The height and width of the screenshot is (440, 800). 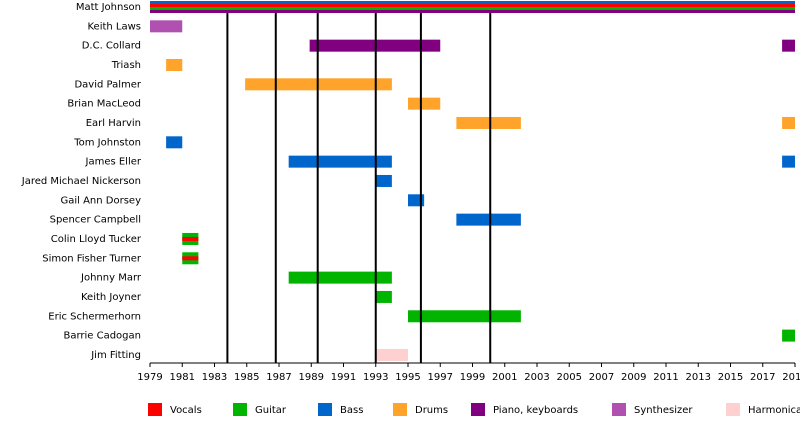 What do you see at coordinates (440, 377) in the screenshot?
I see `x-tick-label: 1997` at bounding box center [440, 377].